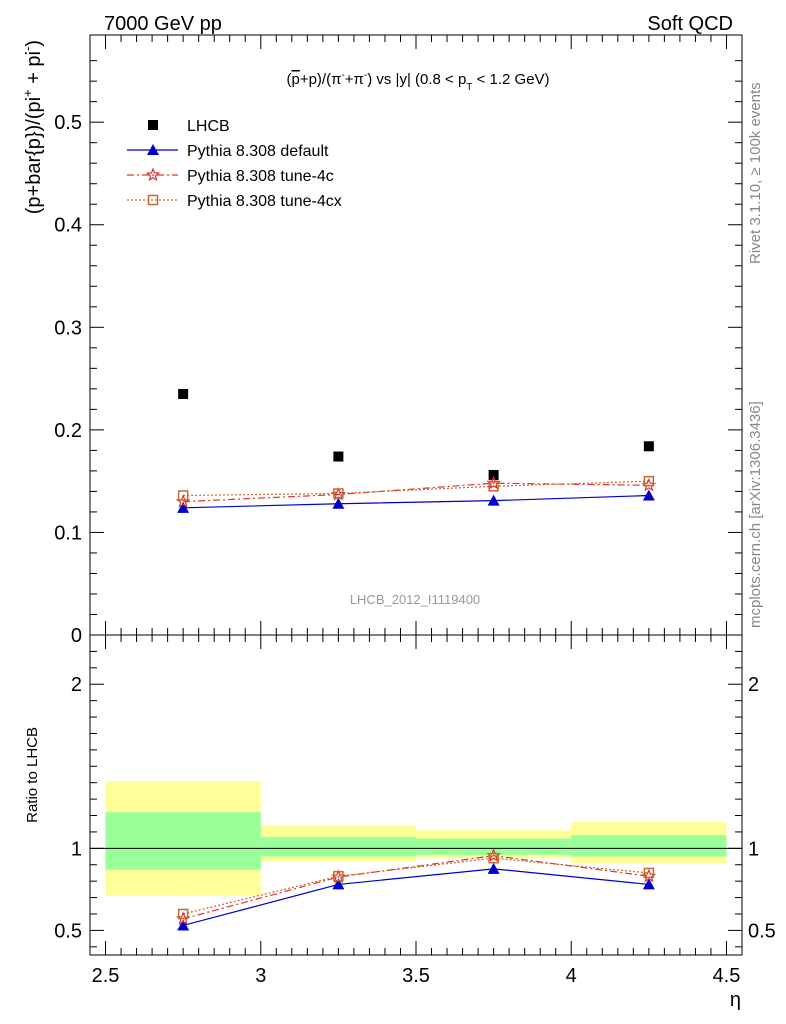 This screenshot has width=786, height=1024. I want to click on ratio-y-tick-label-right: 2, so click(753, 685).